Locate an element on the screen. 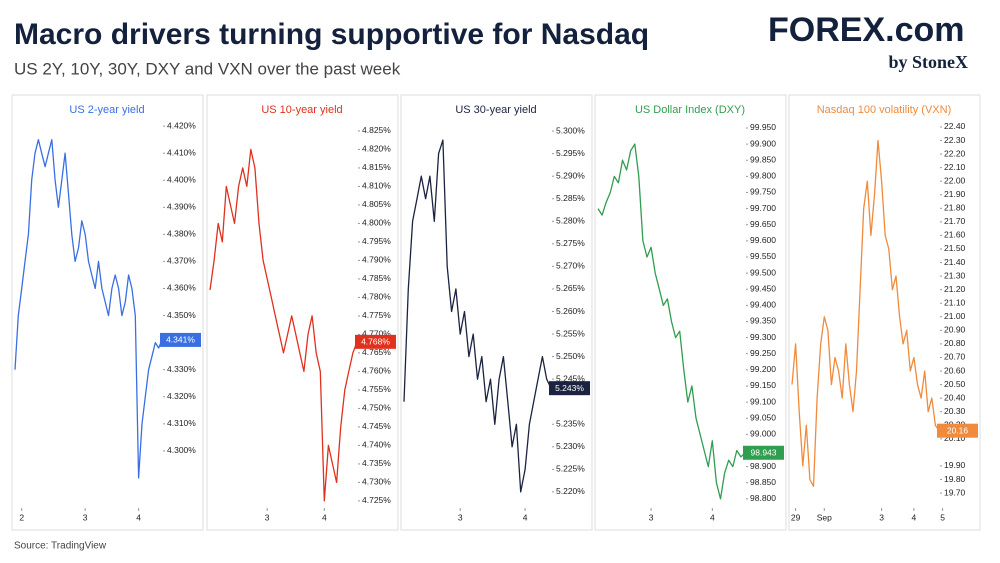 This screenshot has height=563, width=1000. y-tick-label: 5.290% is located at coordinates (570, 175).